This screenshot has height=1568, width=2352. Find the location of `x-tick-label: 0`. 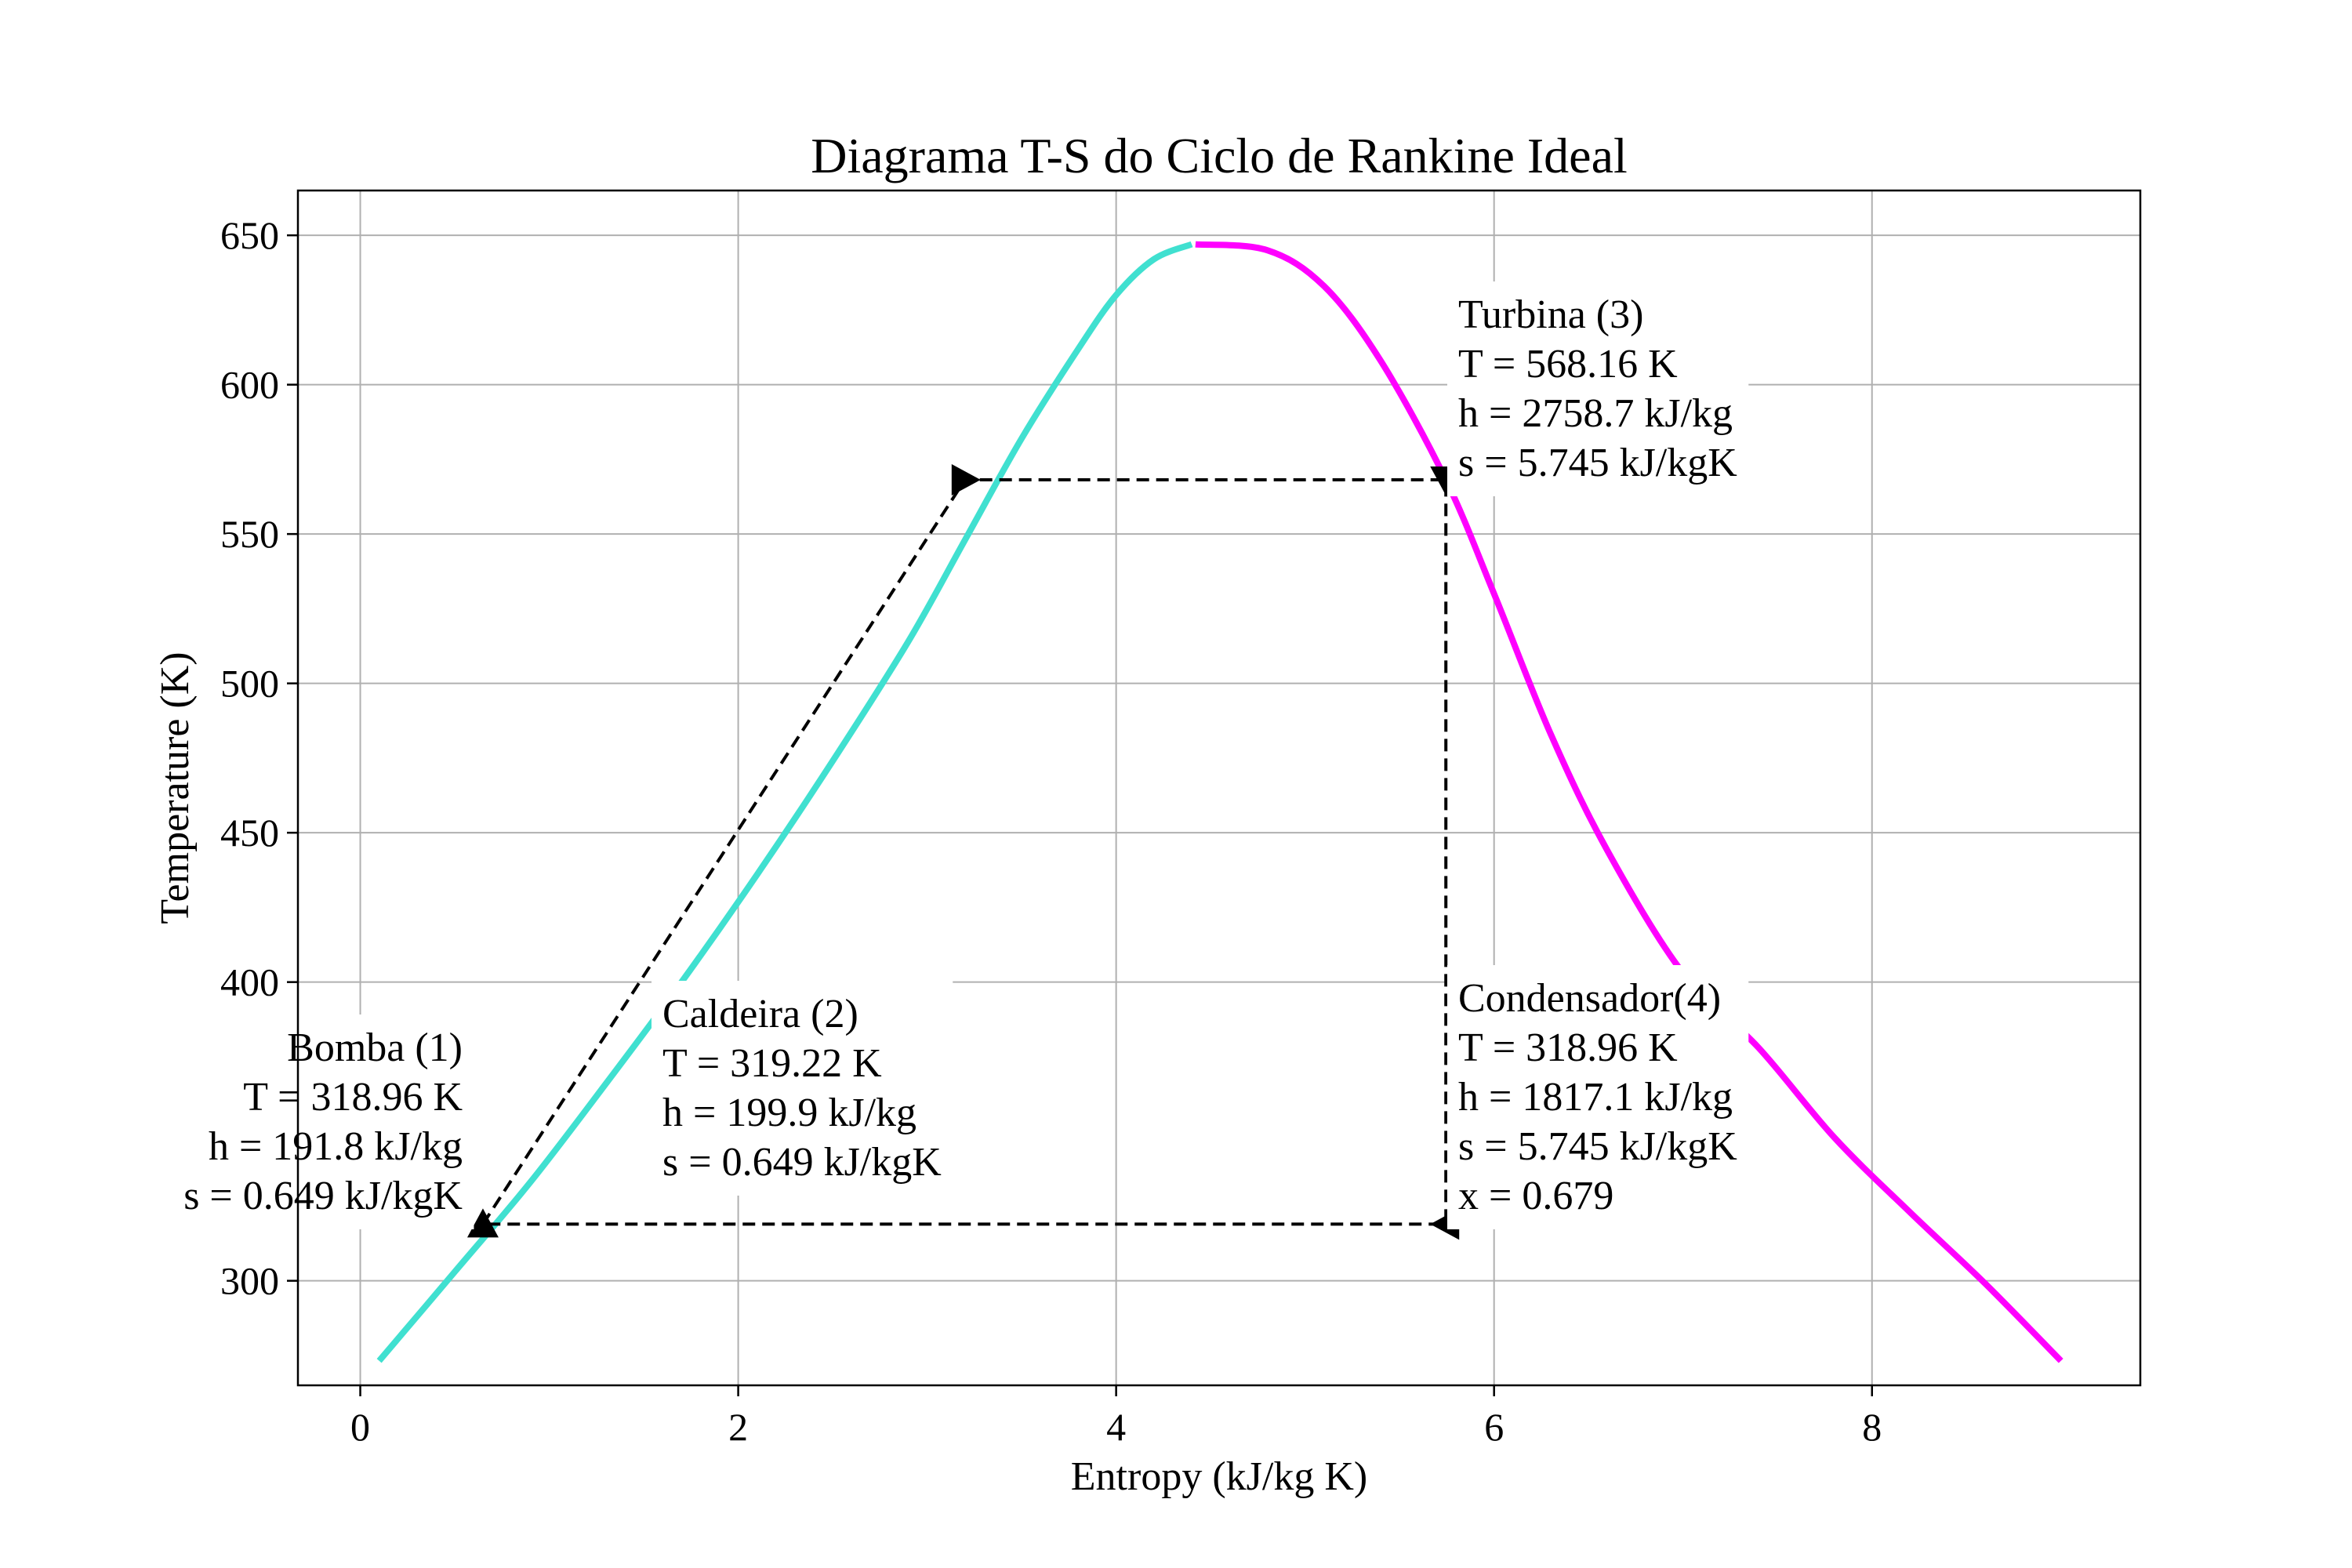

x-tick-label: 0 is located at coordinates (360, 1427).